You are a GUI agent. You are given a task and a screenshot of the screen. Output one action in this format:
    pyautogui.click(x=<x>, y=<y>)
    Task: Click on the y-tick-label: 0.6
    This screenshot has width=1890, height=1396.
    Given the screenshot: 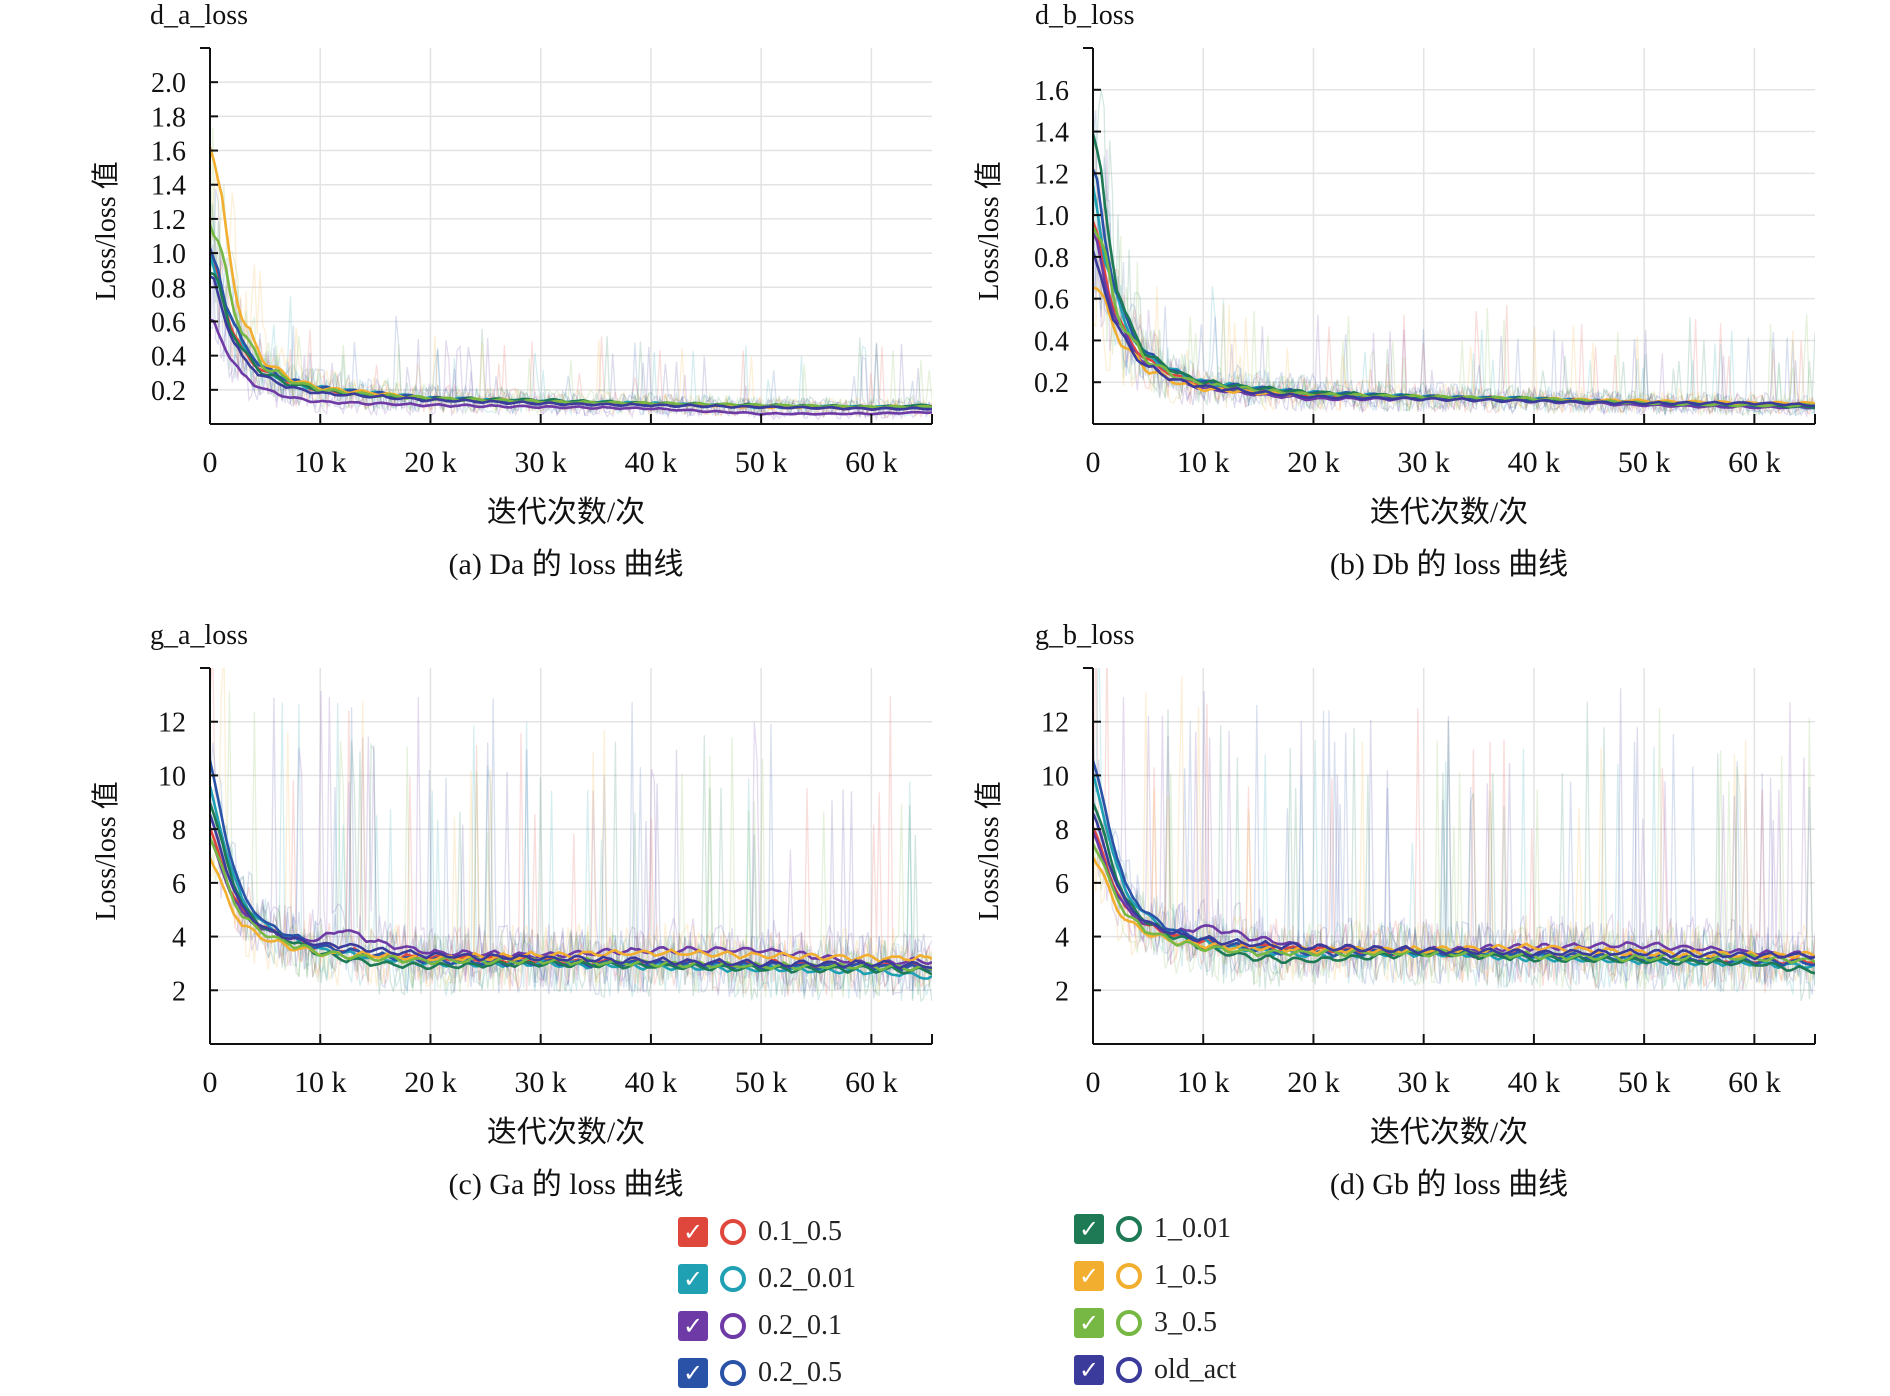 What is the action you would take?
    pyautogui.click(x=168, y=322)
    